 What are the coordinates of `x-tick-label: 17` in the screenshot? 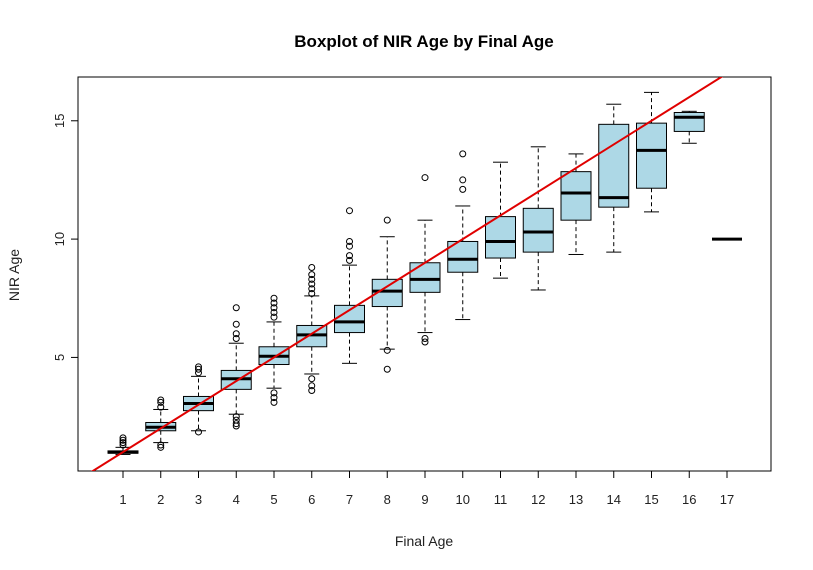 It's located at (727, 499).